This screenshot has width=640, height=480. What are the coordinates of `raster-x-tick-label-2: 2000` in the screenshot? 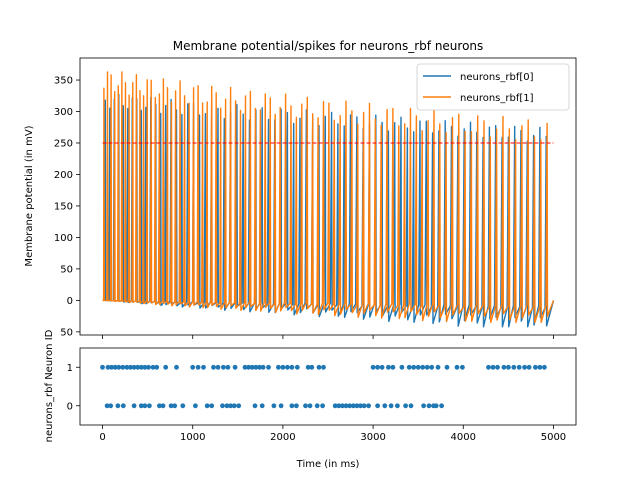 It's located at (282, 437).